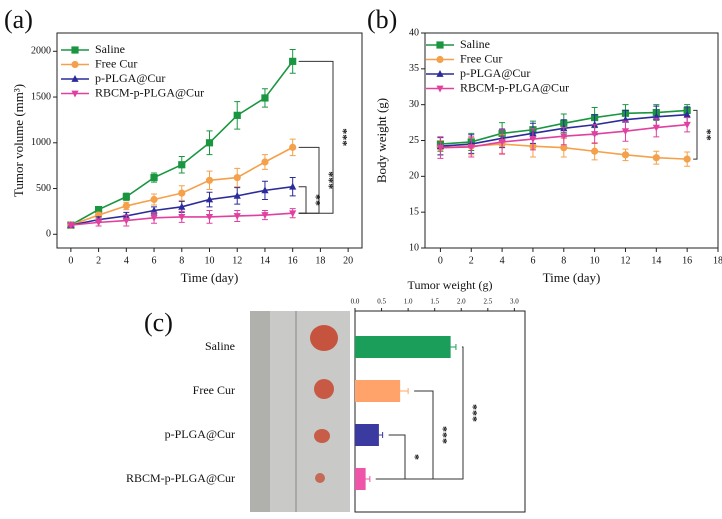 Image resolution: width=722 pixels, height=519 pixels. What do you see at coordinates (316, 200) in the screenshot?
I see `significance-label: **` at bounding box center [316, 200].